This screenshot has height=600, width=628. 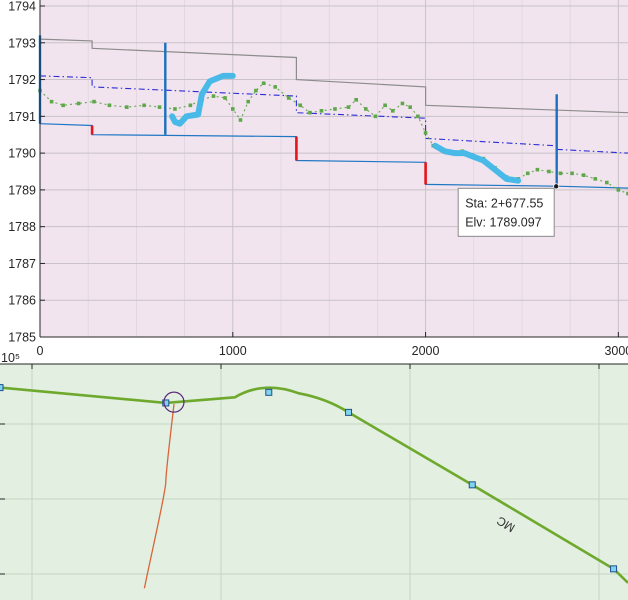 I want to click on datatip: Sta: 2+677.55 Elv: 1789.097, so click(x=508, y=210).